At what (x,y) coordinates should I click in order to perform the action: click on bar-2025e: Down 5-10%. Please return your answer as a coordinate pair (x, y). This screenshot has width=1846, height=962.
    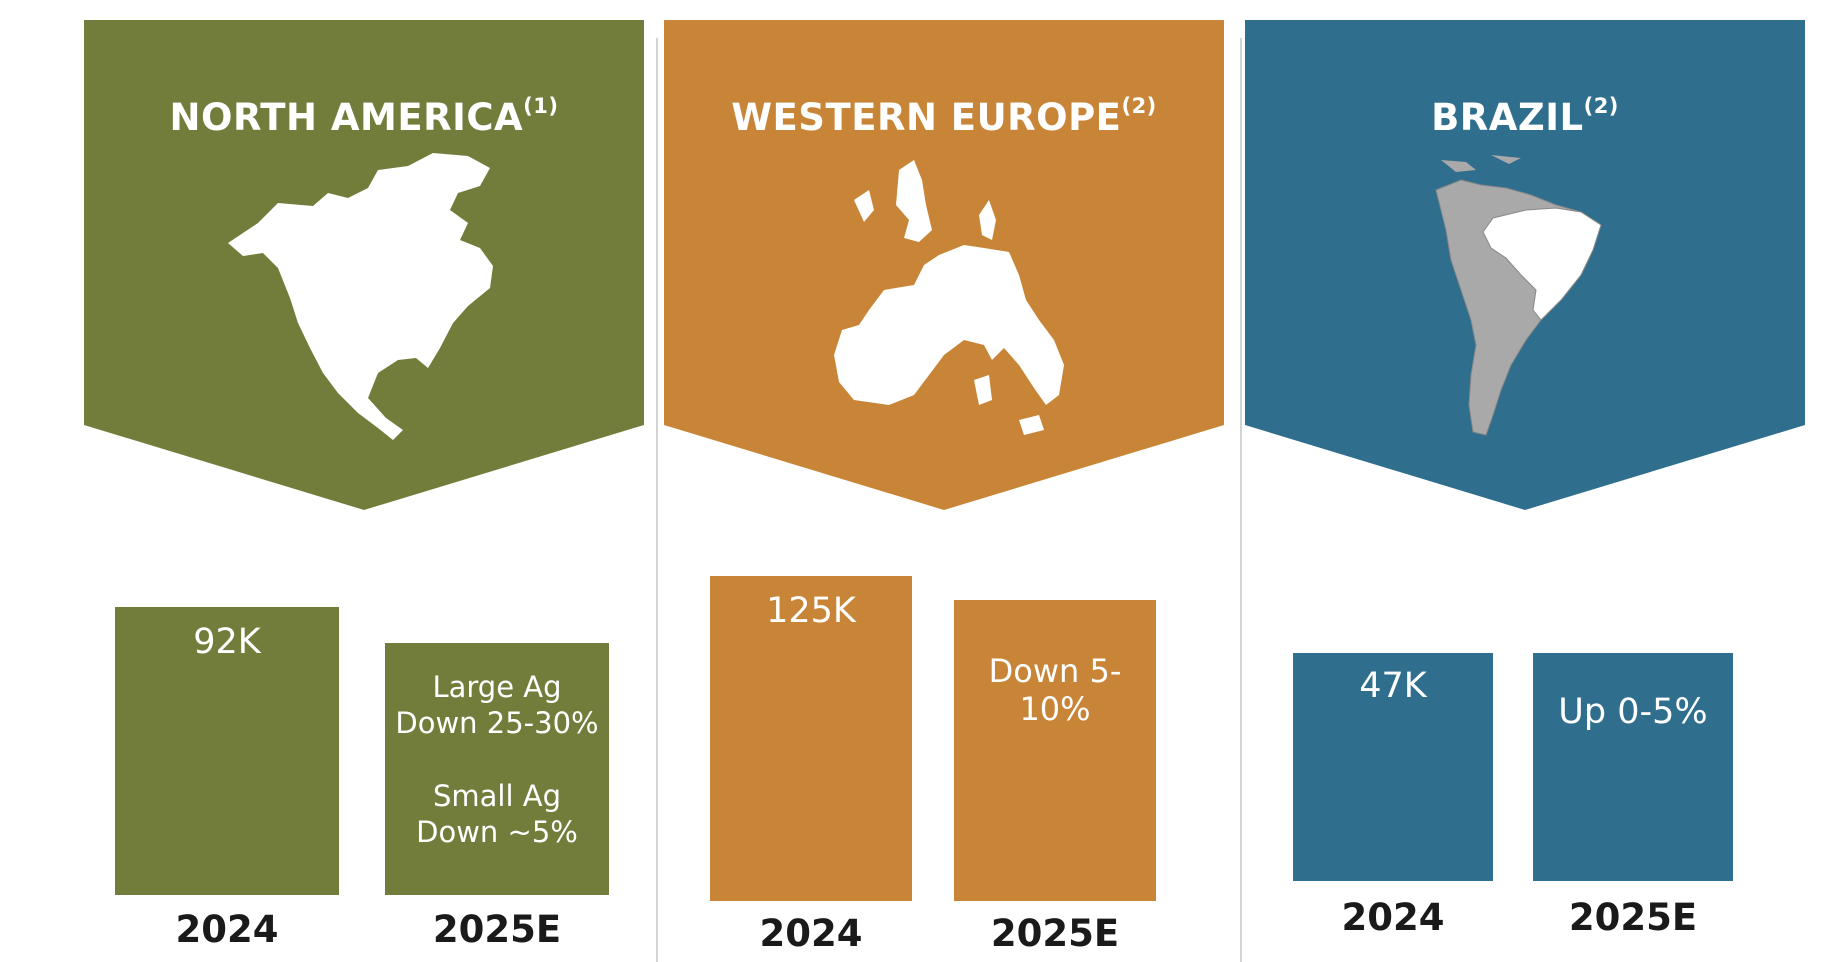
    Looking at the image, I should click on (1055, 750).